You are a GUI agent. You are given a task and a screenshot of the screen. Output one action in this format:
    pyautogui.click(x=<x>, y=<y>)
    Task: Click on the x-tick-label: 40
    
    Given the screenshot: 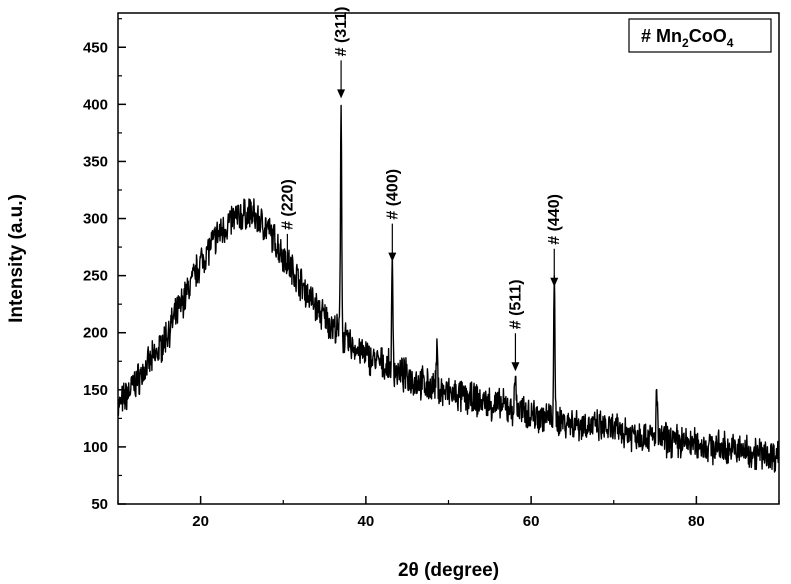 What is the action you would take?
    pyautogui.click(x=366, y=521)
    